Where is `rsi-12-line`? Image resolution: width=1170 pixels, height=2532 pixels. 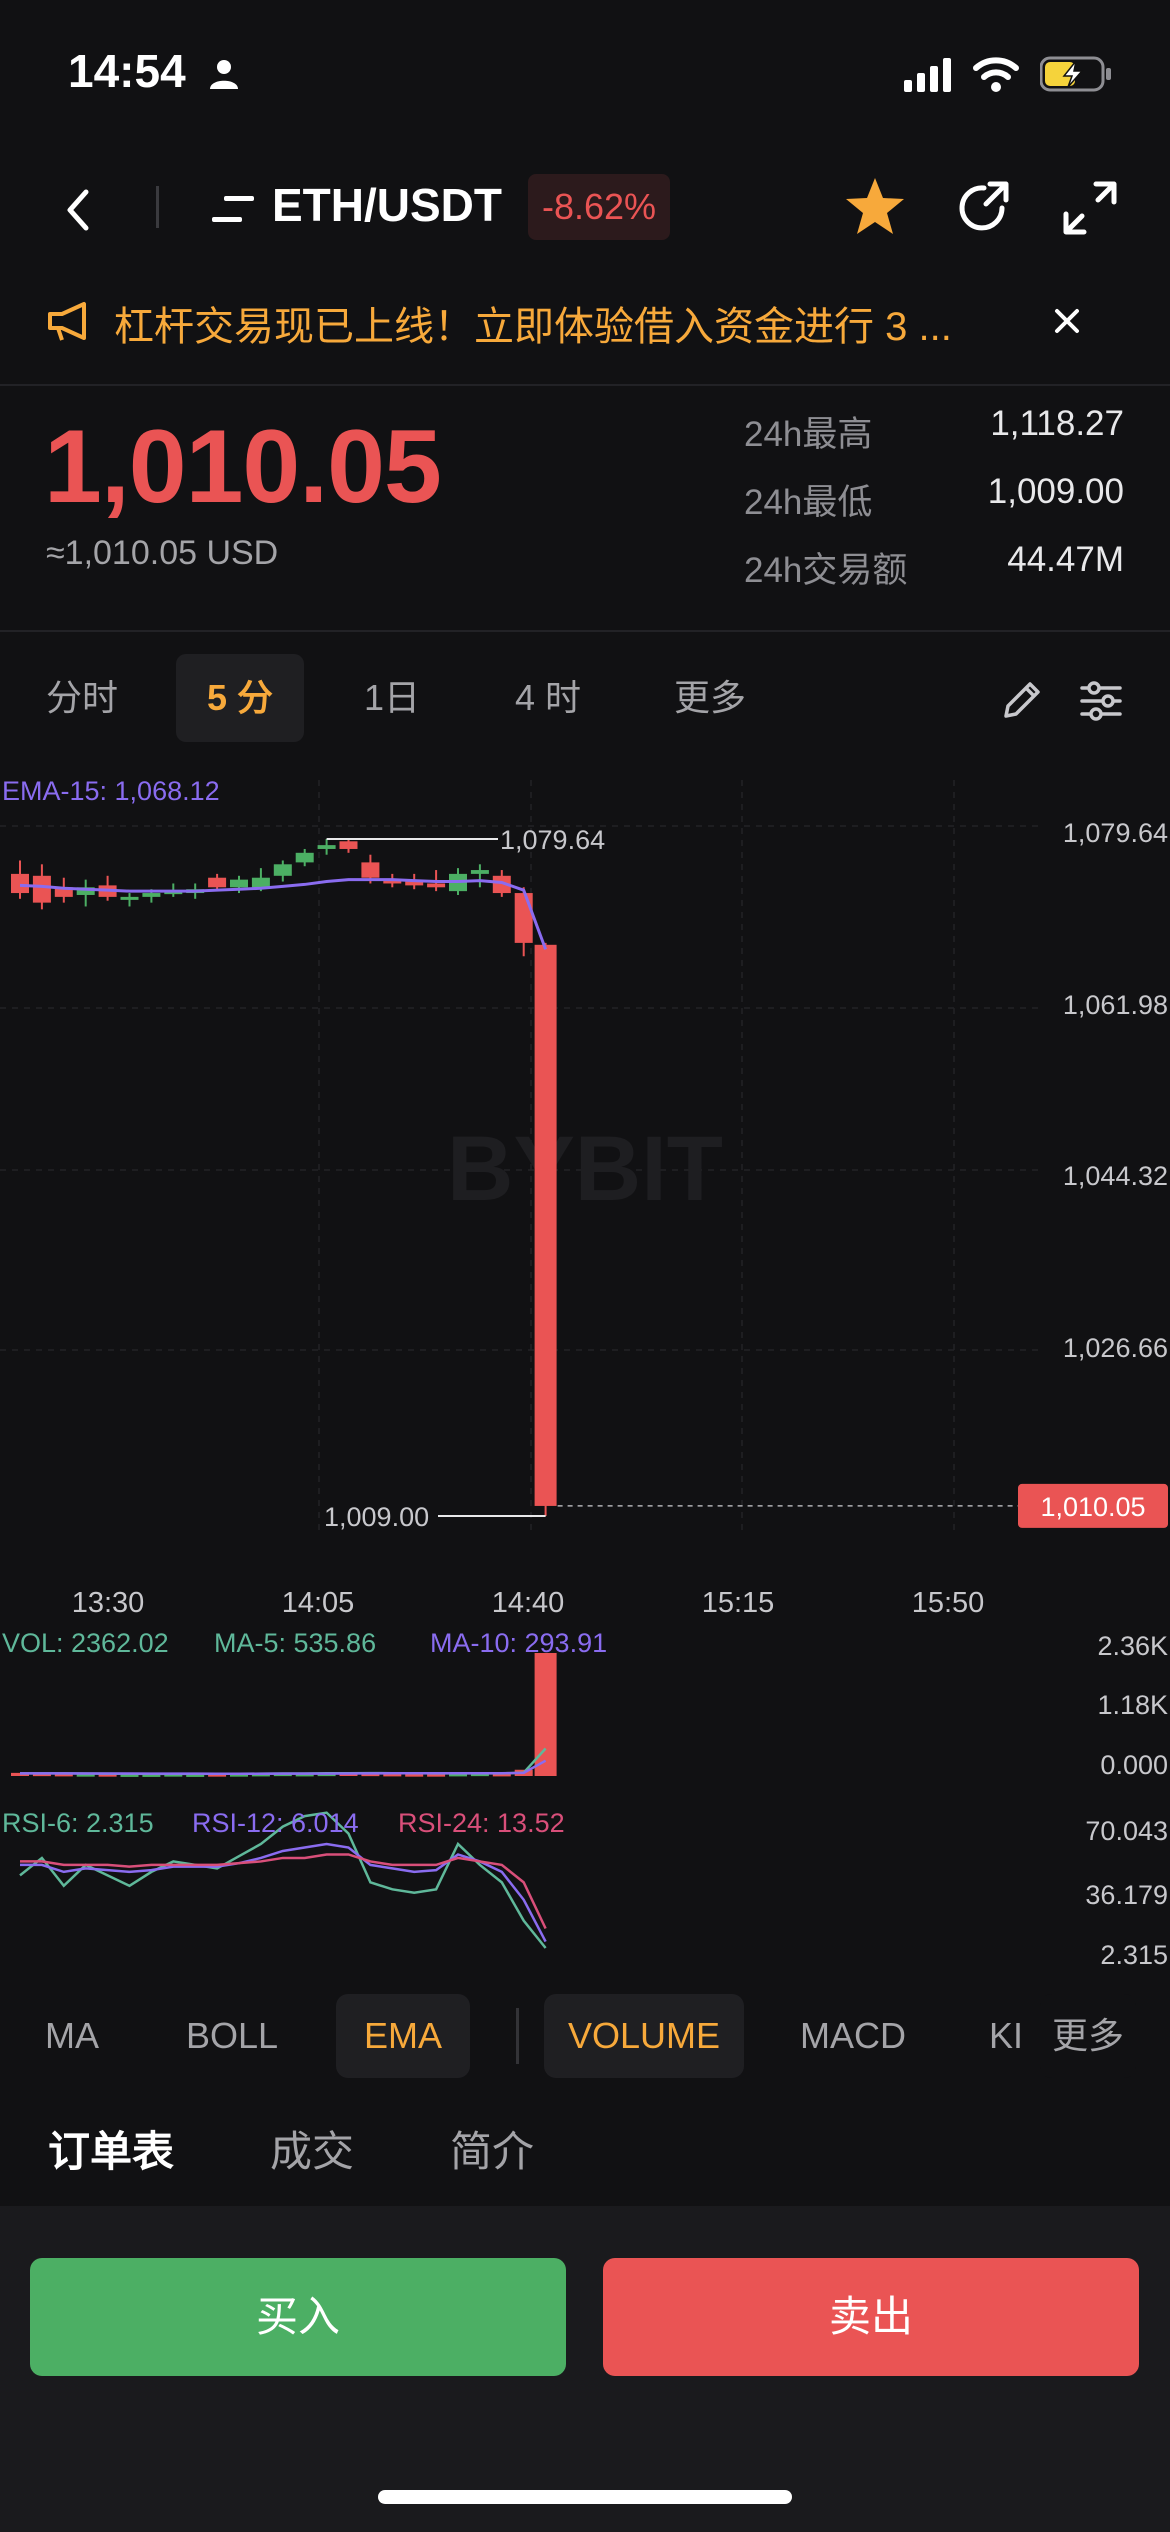 rsi-12-line is located at coordinates (283, 1892).